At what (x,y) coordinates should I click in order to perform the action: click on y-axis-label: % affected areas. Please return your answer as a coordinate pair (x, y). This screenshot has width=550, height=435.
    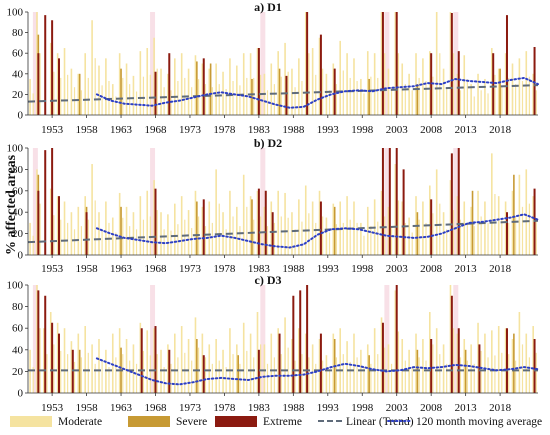
    Looking at the image, I should click on (11, 204).